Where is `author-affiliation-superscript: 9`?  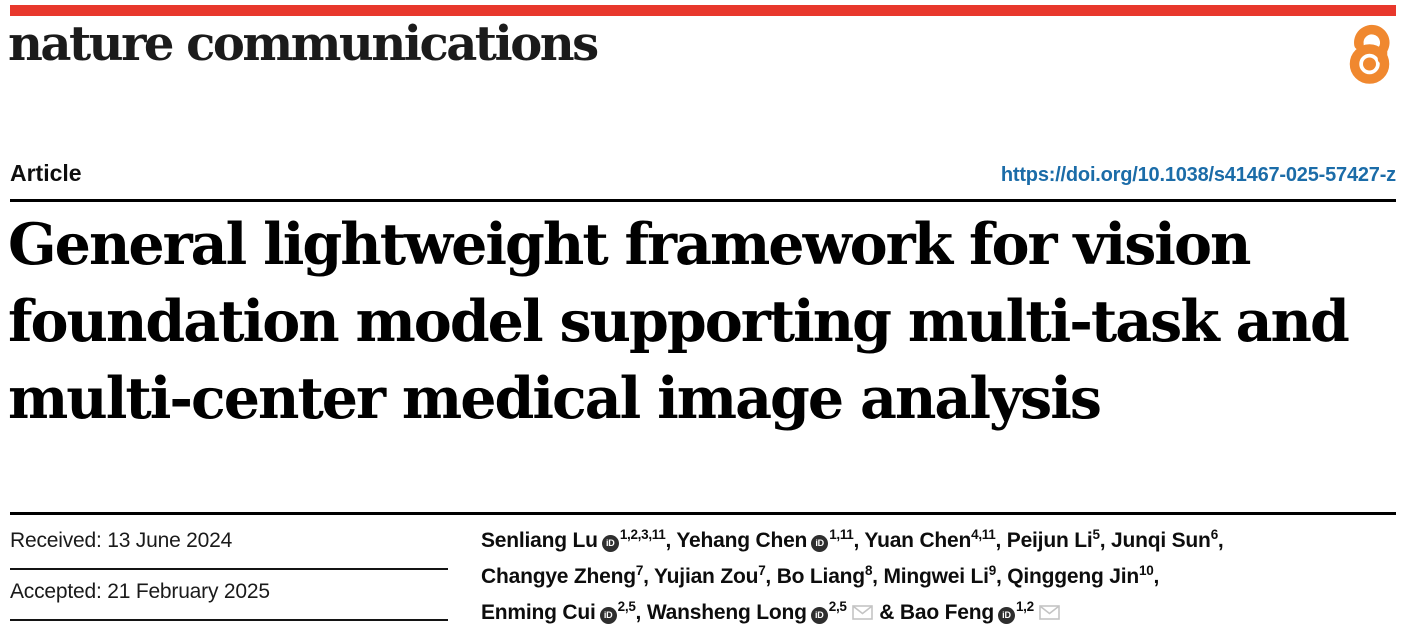
author-affiliation-superscript: 9 is located at coordinates (992, 570).